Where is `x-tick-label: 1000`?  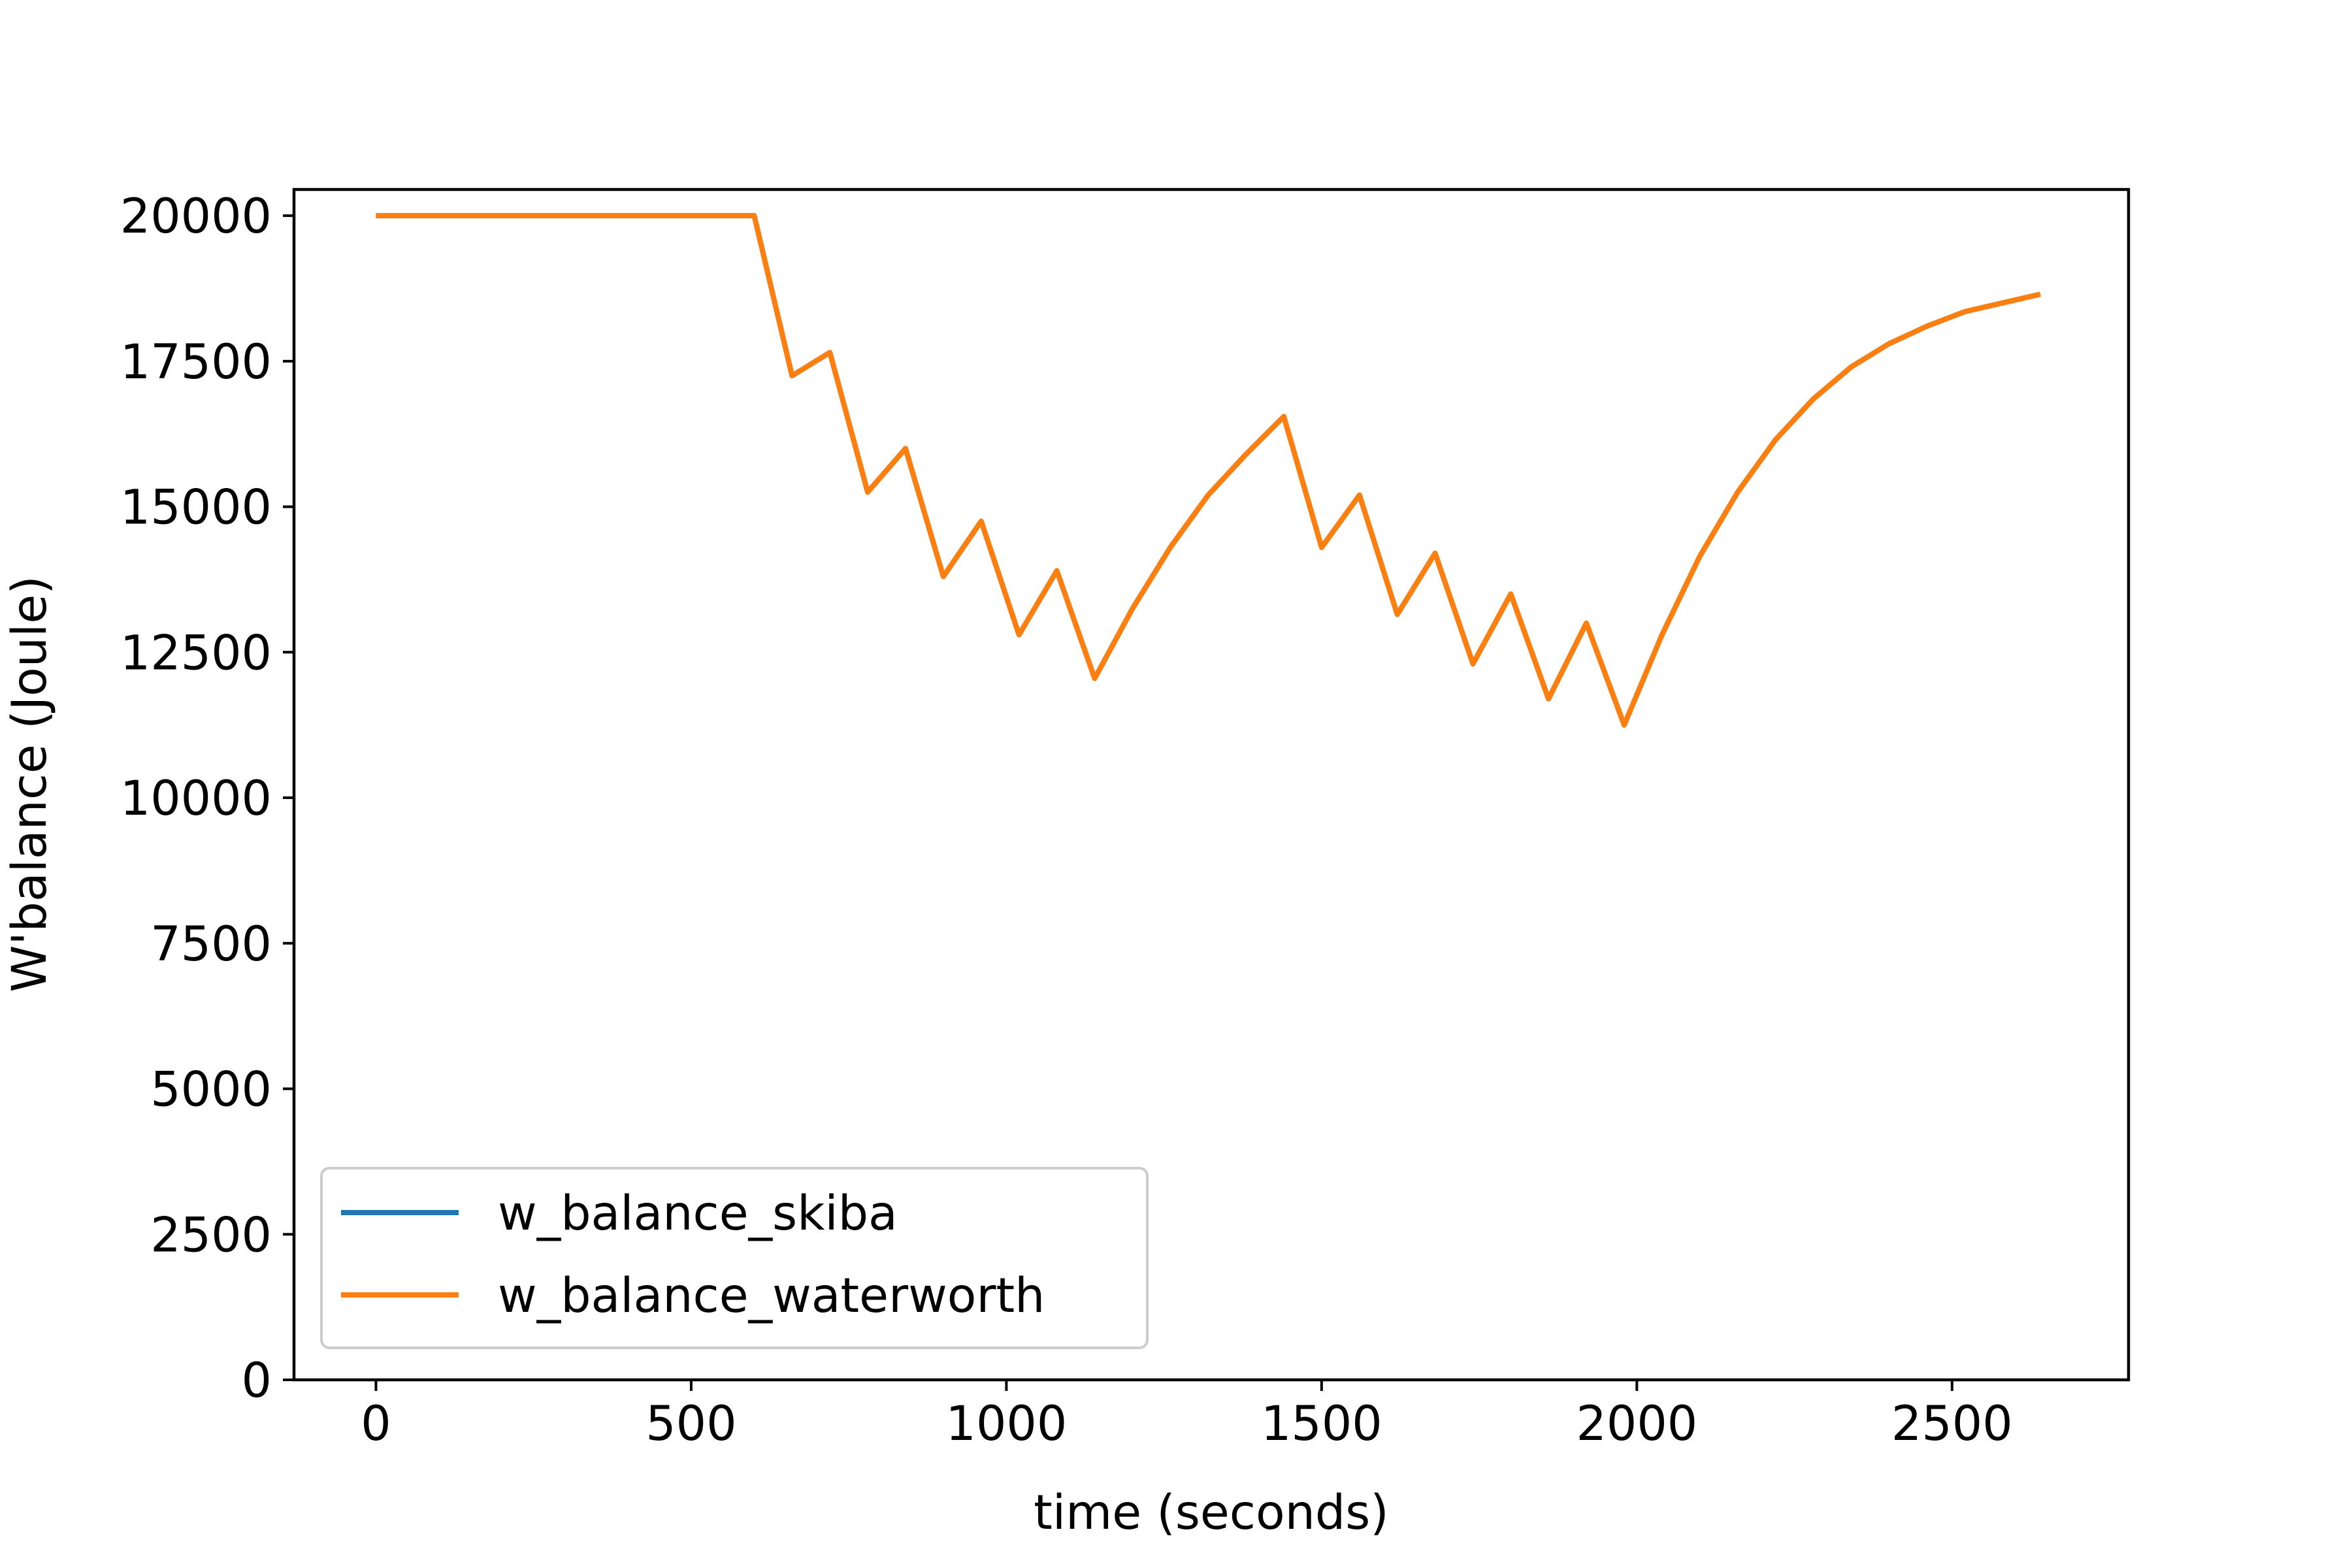
x-tick-label: 1000 is located at coordinates (1007, 1424).